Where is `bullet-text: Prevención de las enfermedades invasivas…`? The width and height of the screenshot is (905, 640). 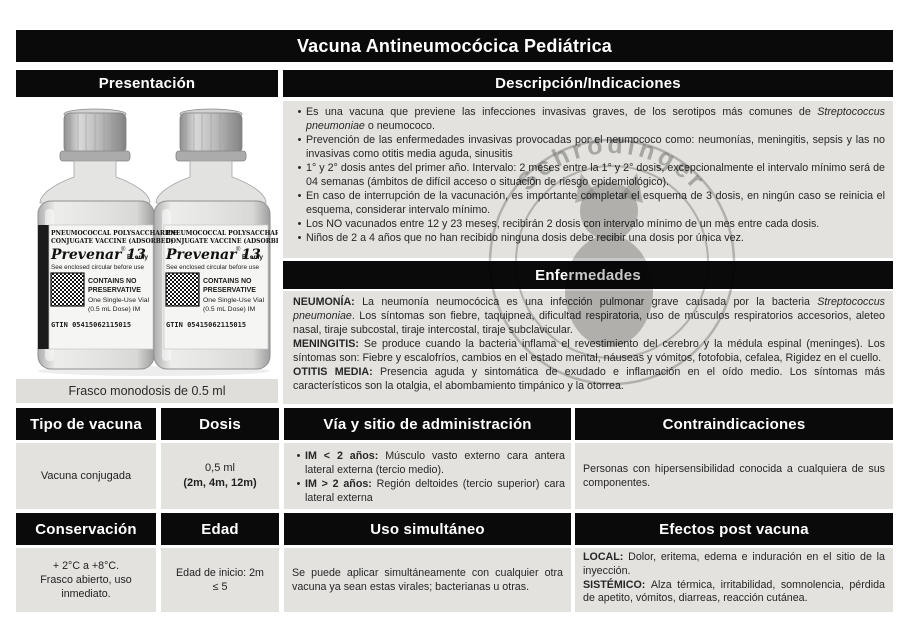 bullet-text: Prevención de las enfermedades invasivas… is located at coordinates (595, 147).